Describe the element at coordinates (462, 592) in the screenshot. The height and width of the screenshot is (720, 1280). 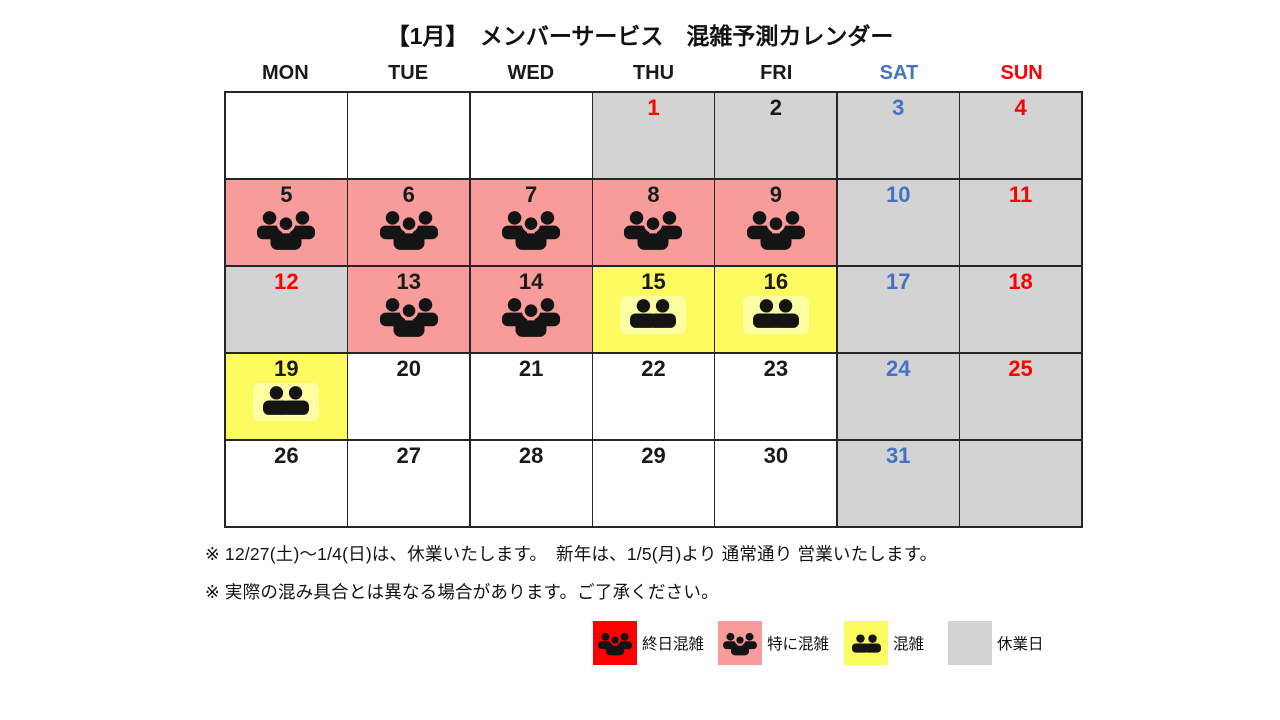
I see `note-disclaimer: ※ 実際の混み具合とは異なる場合があります。ご了承ください。` at that location.